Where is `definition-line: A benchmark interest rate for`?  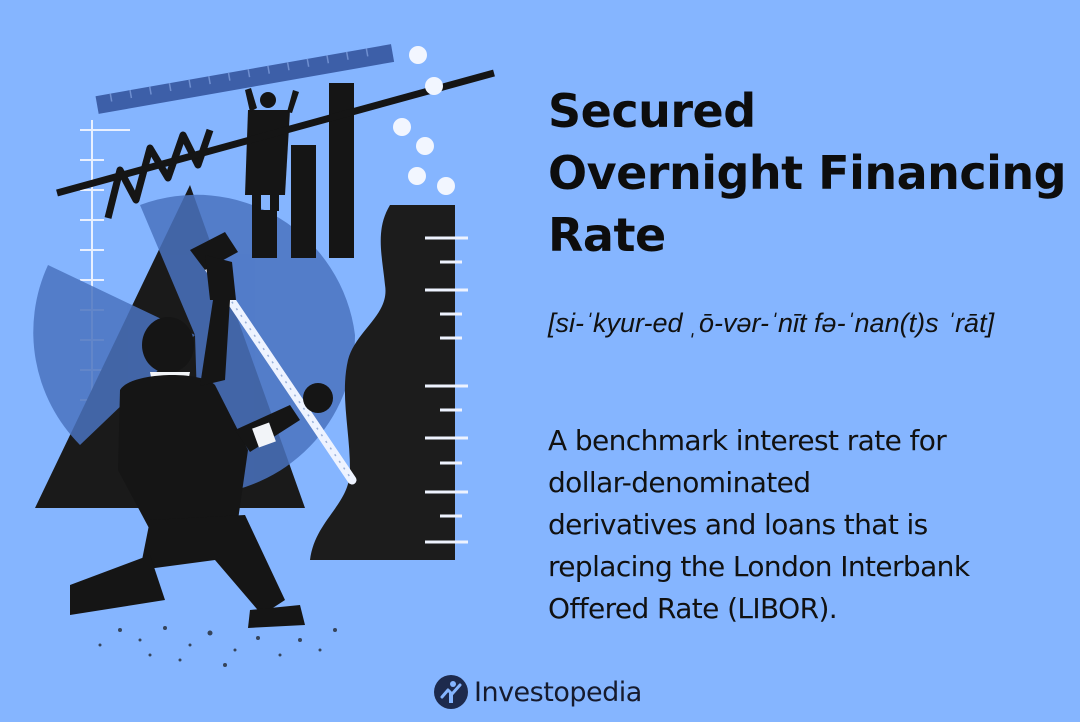
definition-line: A benchmark interest rate for is located at coordinates (747, 440).